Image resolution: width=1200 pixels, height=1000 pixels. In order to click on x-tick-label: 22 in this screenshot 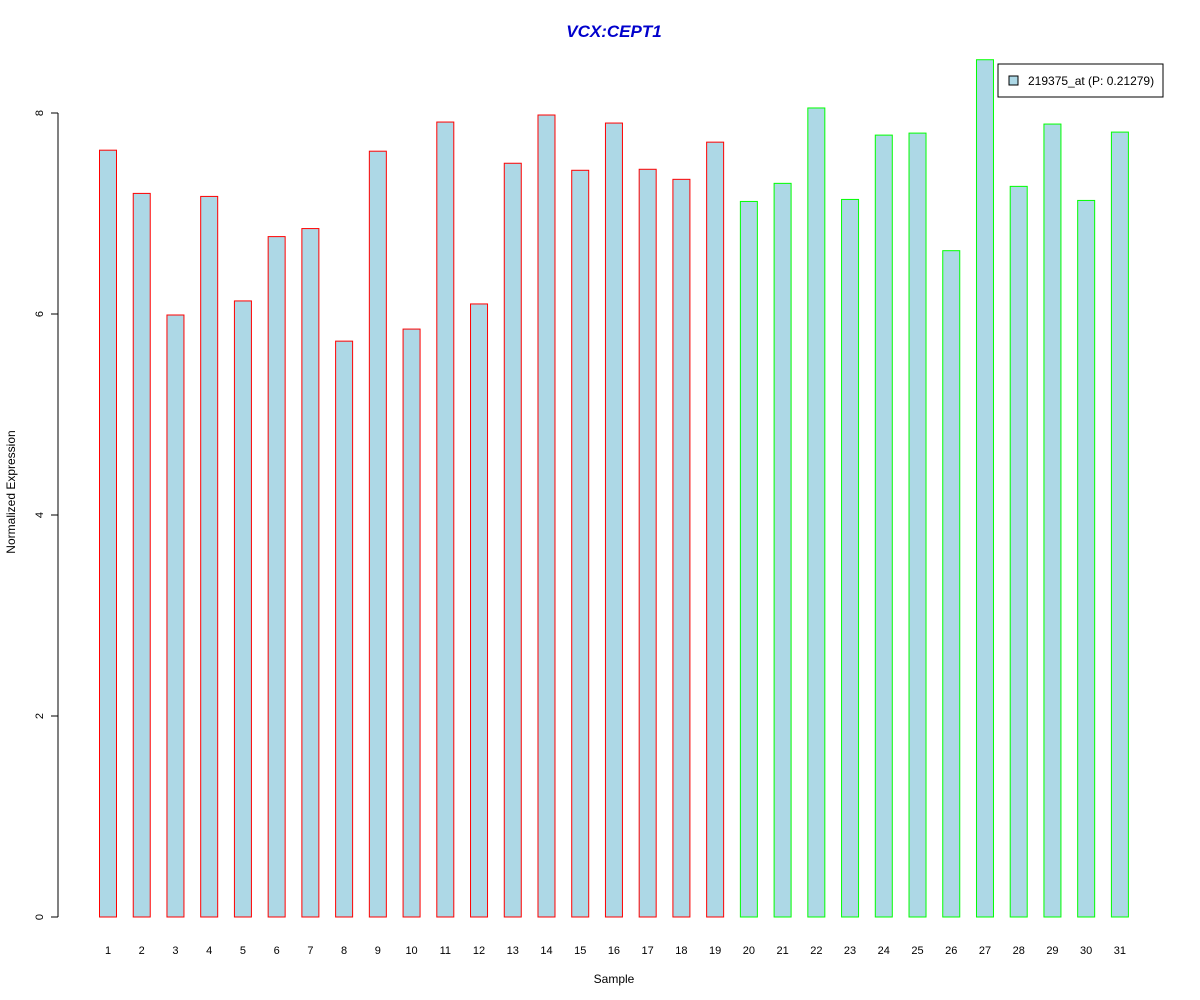, I will do `click(816, 951)`.